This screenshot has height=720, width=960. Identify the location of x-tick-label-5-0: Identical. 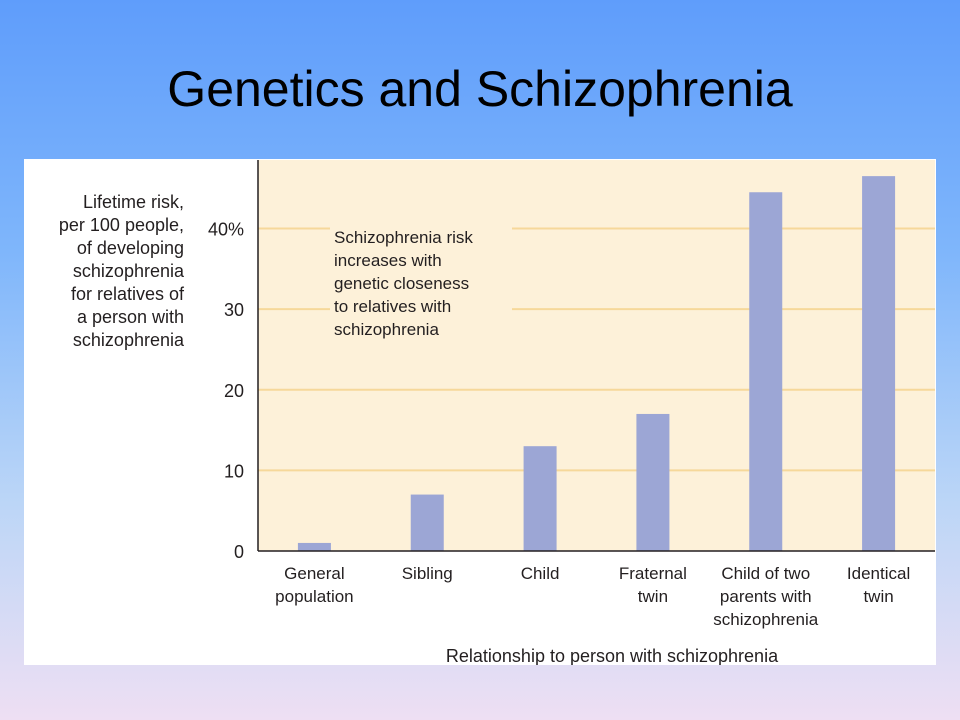
(878, 573).